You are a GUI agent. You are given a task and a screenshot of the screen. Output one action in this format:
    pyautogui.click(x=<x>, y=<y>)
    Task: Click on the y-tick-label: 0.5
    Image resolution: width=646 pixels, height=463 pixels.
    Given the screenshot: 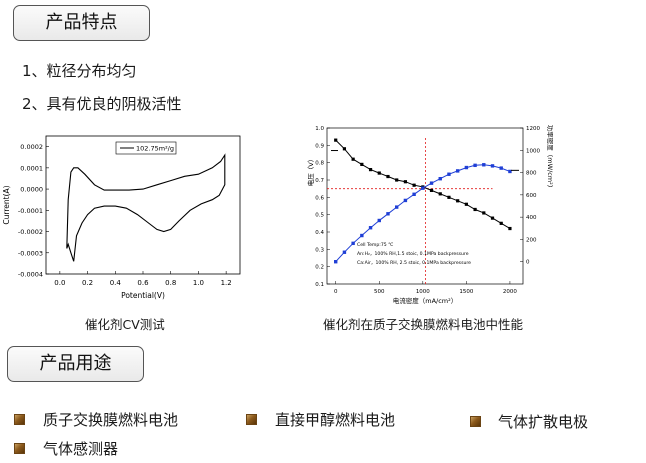 What is the action you would take?
    pyautogui.click(x=319, y=216)
    